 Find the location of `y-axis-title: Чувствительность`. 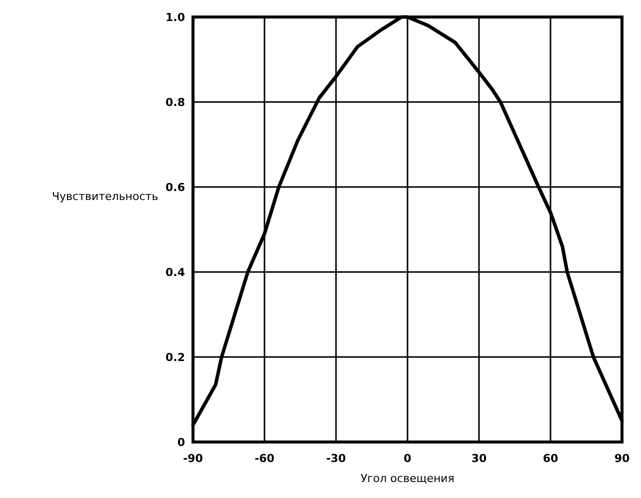

y-axis-title: Чувствительность is located at coordinates (105, 196).